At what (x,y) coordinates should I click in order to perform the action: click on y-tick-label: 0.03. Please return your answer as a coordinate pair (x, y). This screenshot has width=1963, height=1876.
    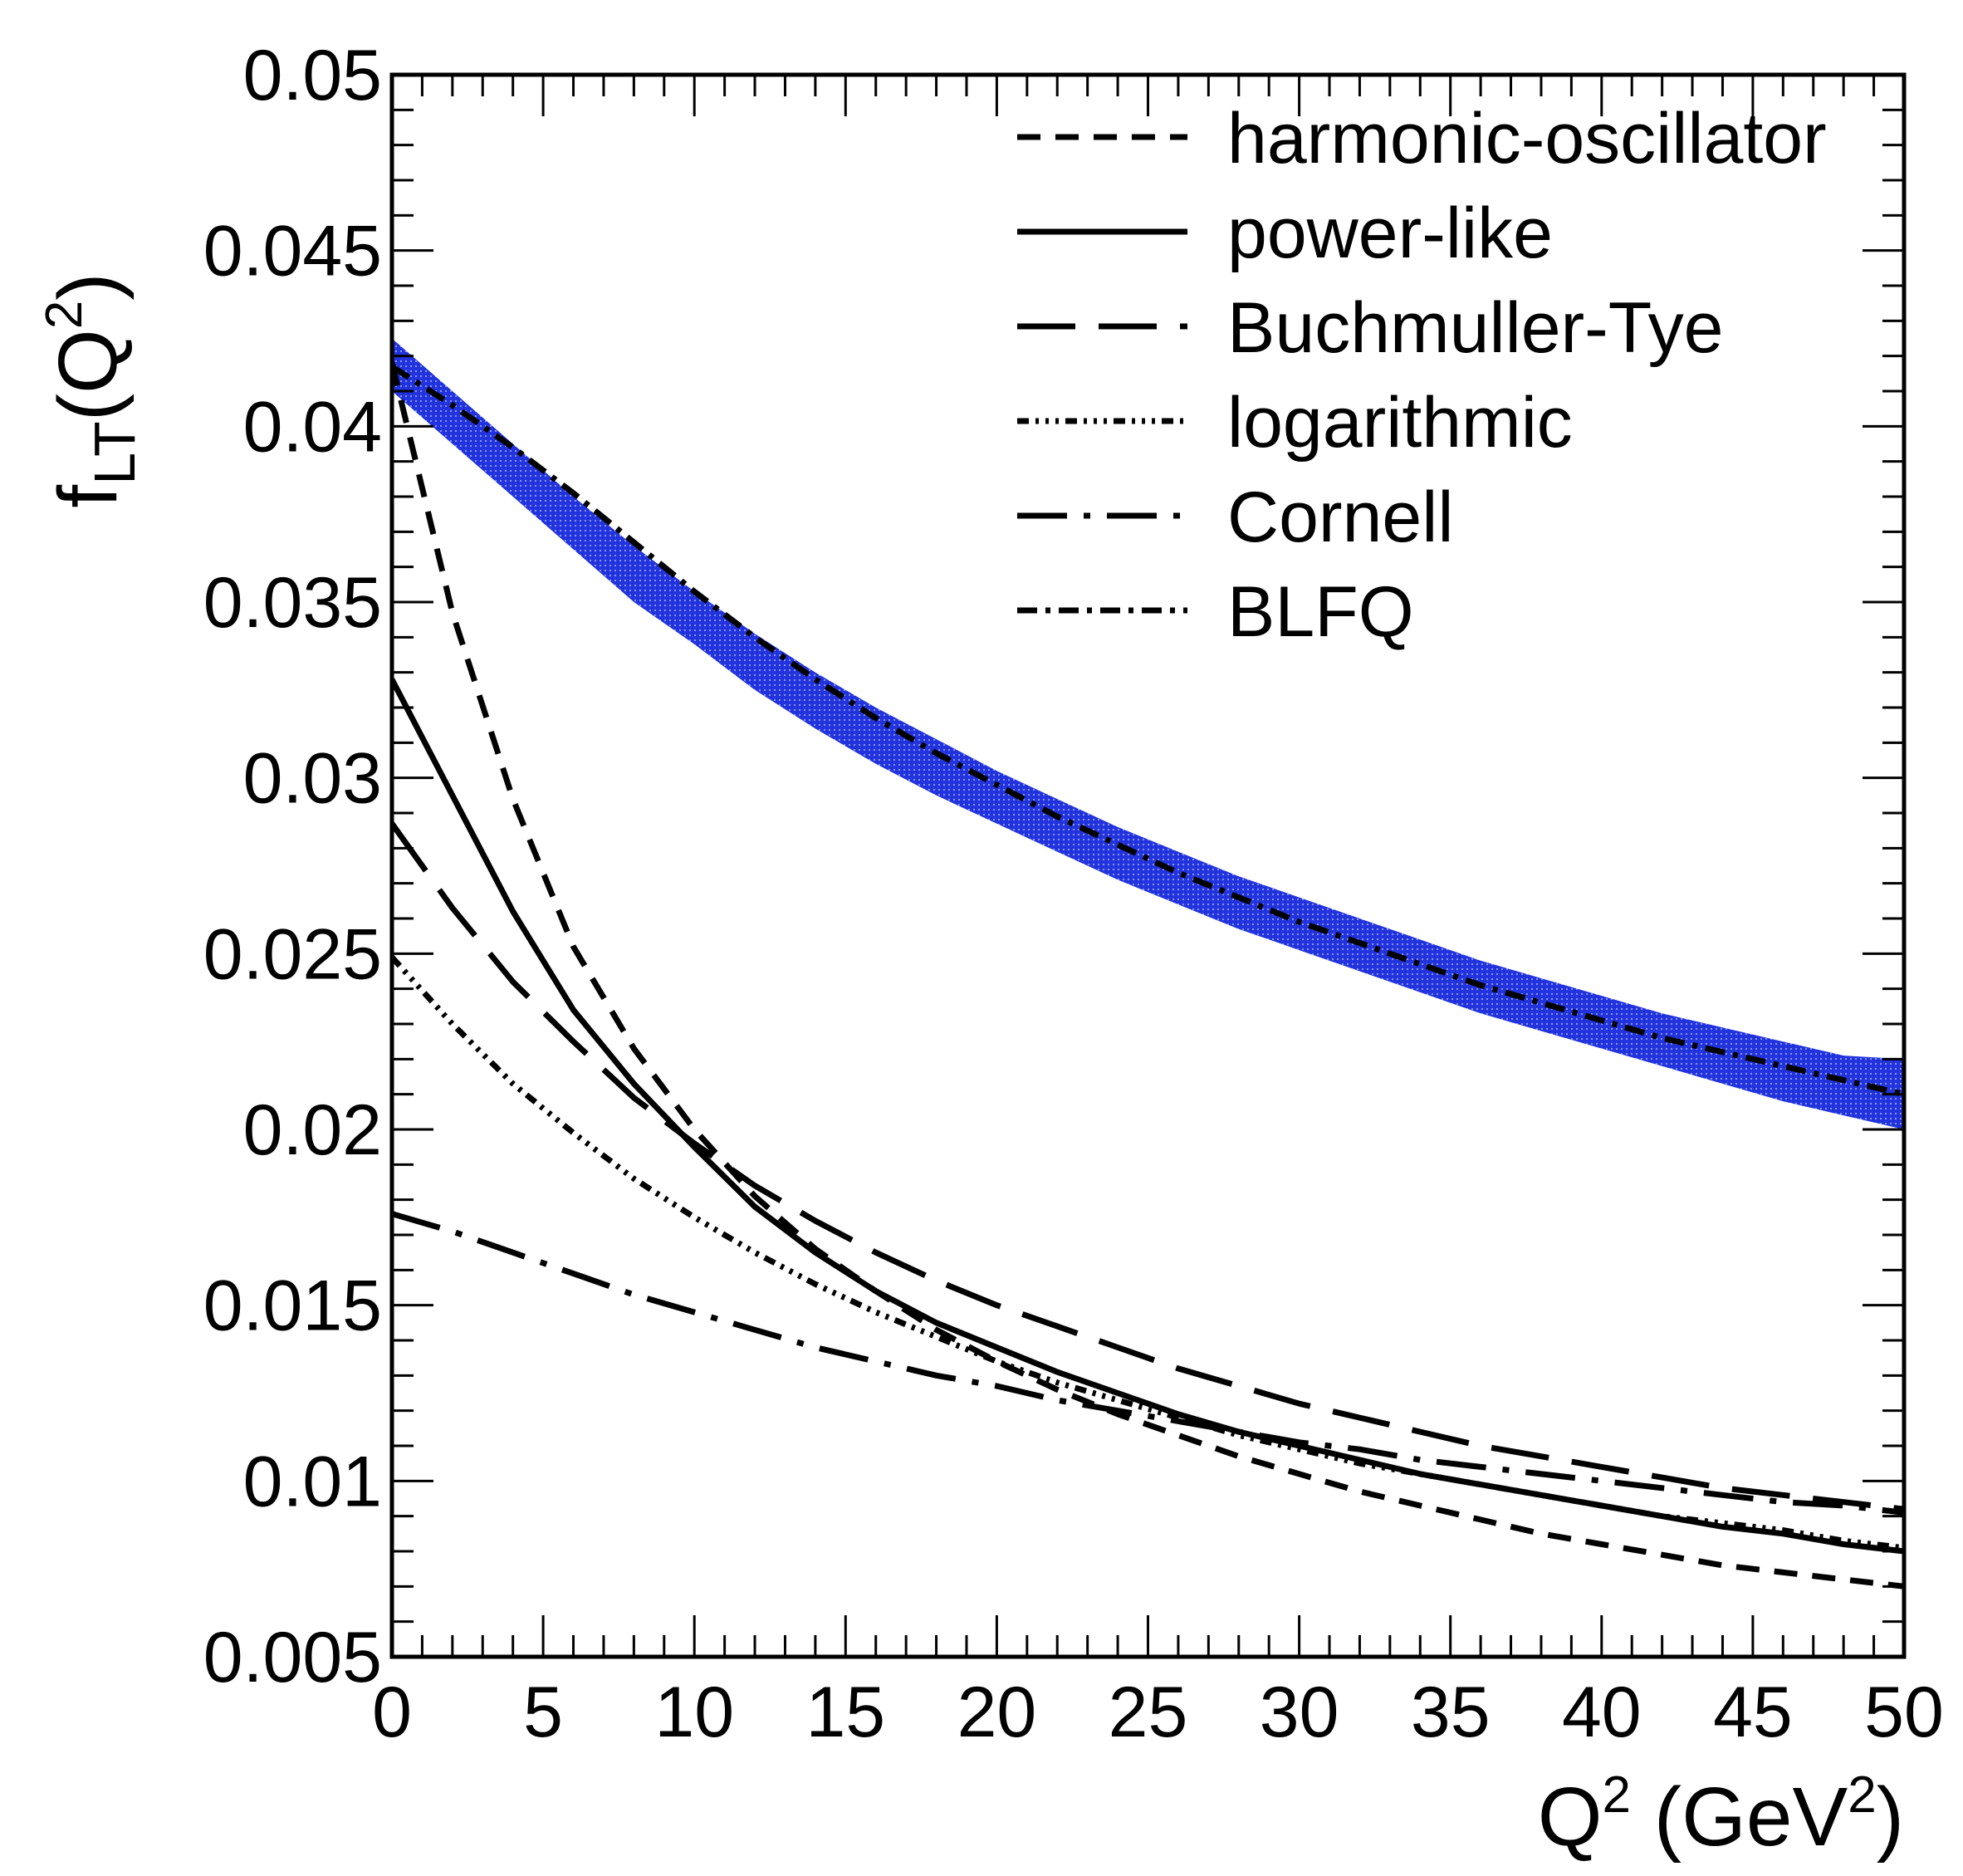
    Looking at the image, I should click on (312, 779).